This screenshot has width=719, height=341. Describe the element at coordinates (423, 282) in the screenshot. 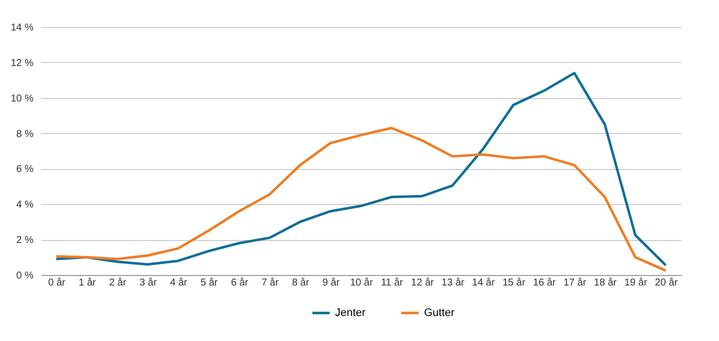

I see `x-tick-label: 12 år` at that location.